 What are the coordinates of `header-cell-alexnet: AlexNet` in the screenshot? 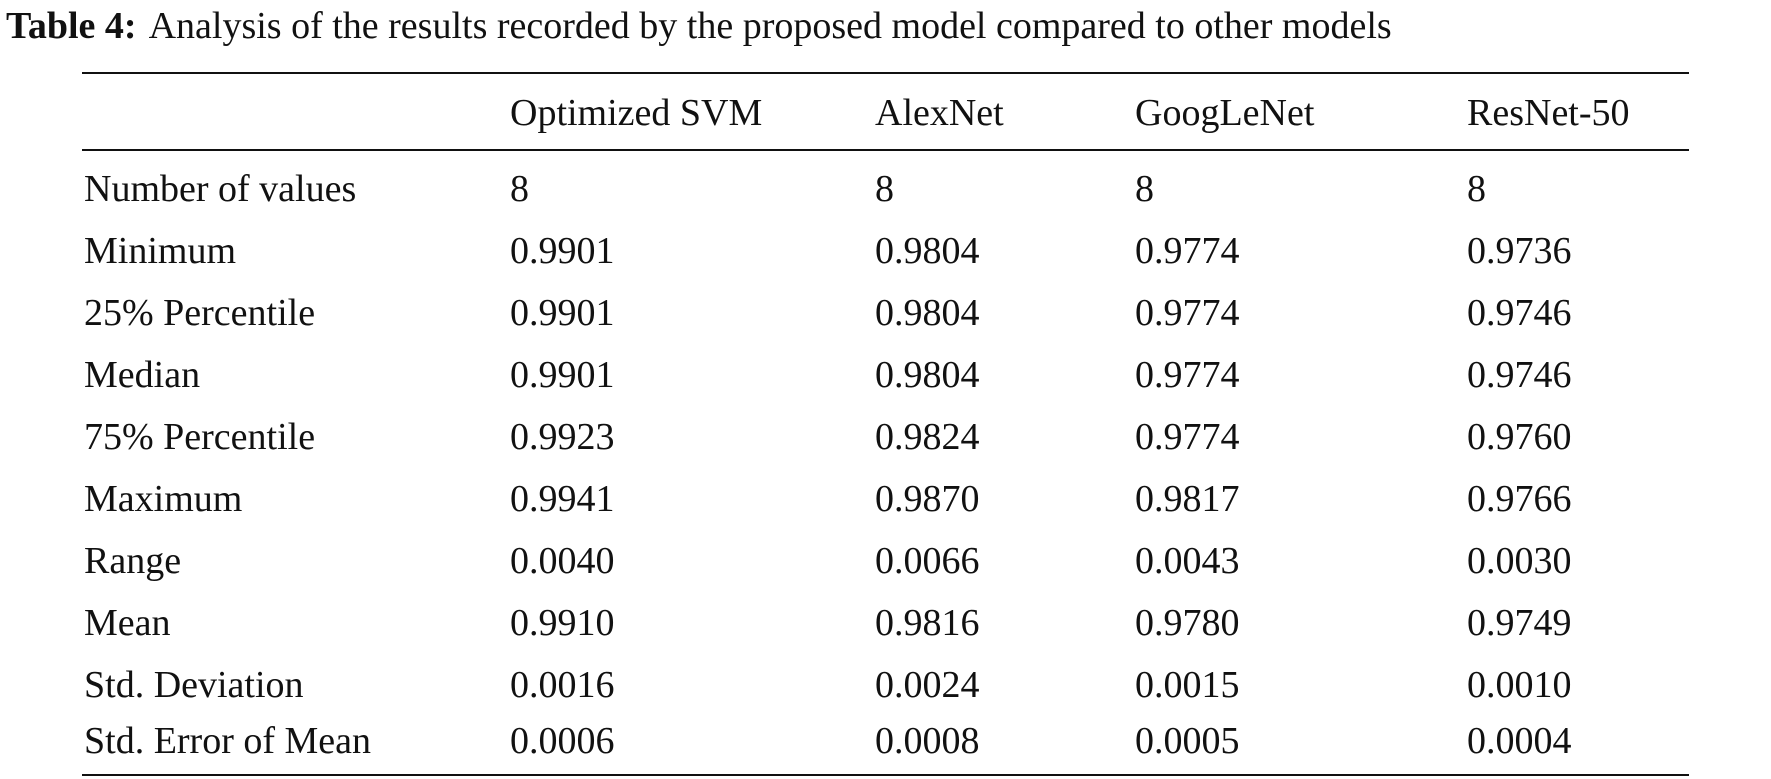 It's located at (939, 113).